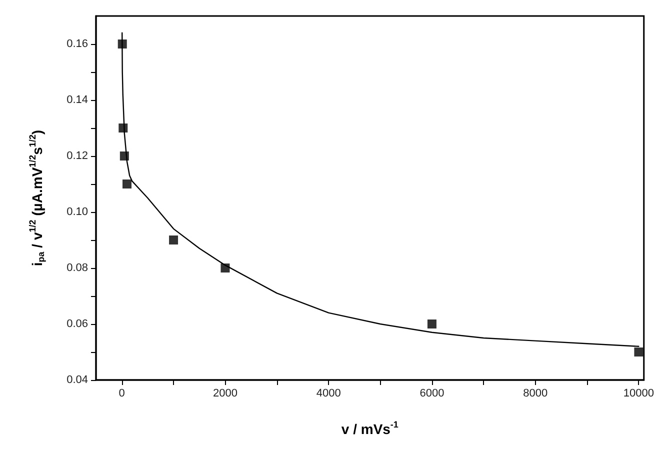 The width and height of the screenshot is (665, 454). Describe the element at coordinates (37, 198) in the screenshot. I see `text: ipa / v1/2 (µA.mV1/2s1/2)` at that location.